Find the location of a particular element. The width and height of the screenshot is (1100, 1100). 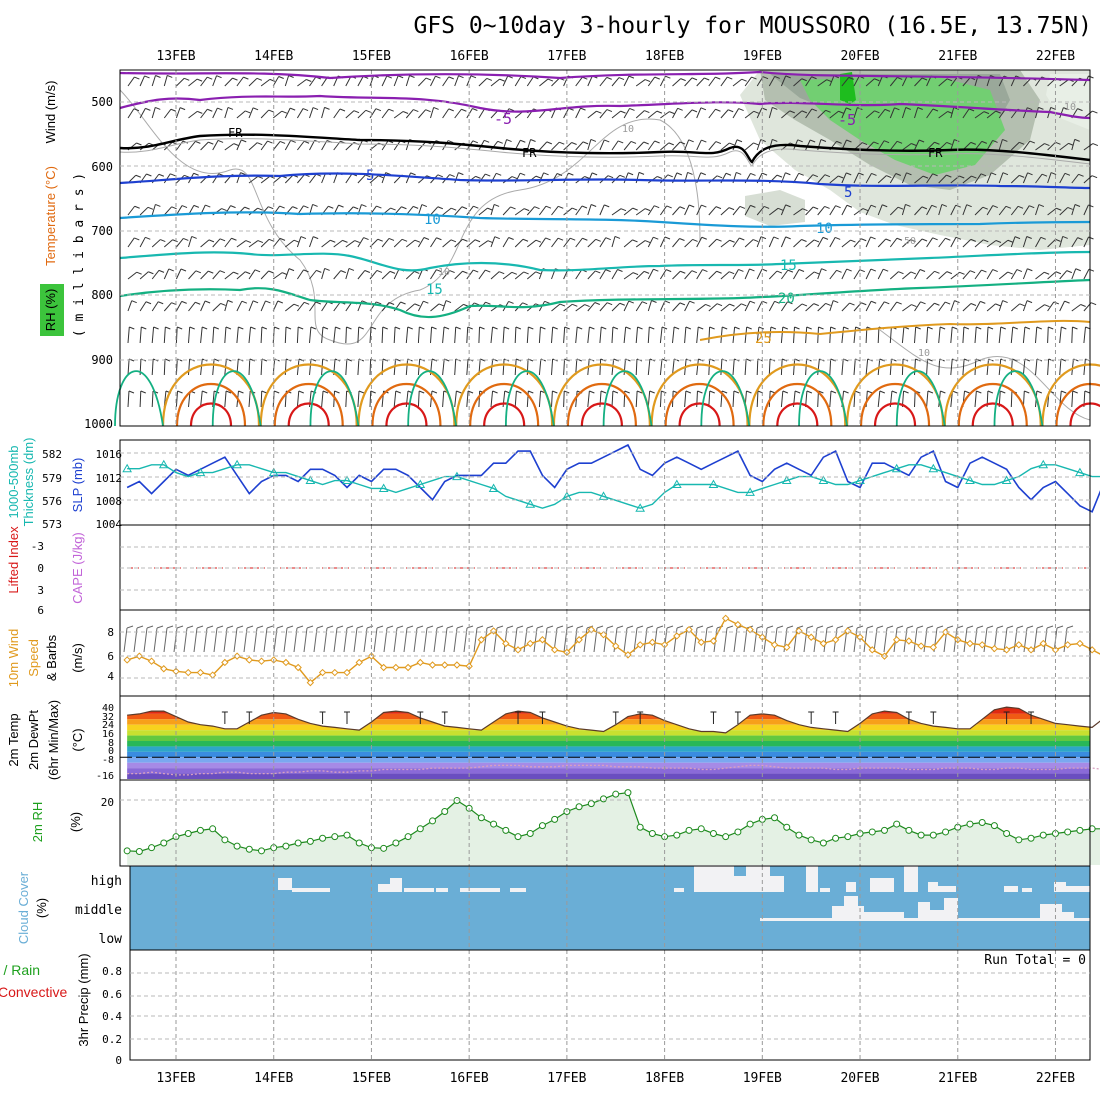

precip-tick-0: 0 is located at coordinates (118, 1060).